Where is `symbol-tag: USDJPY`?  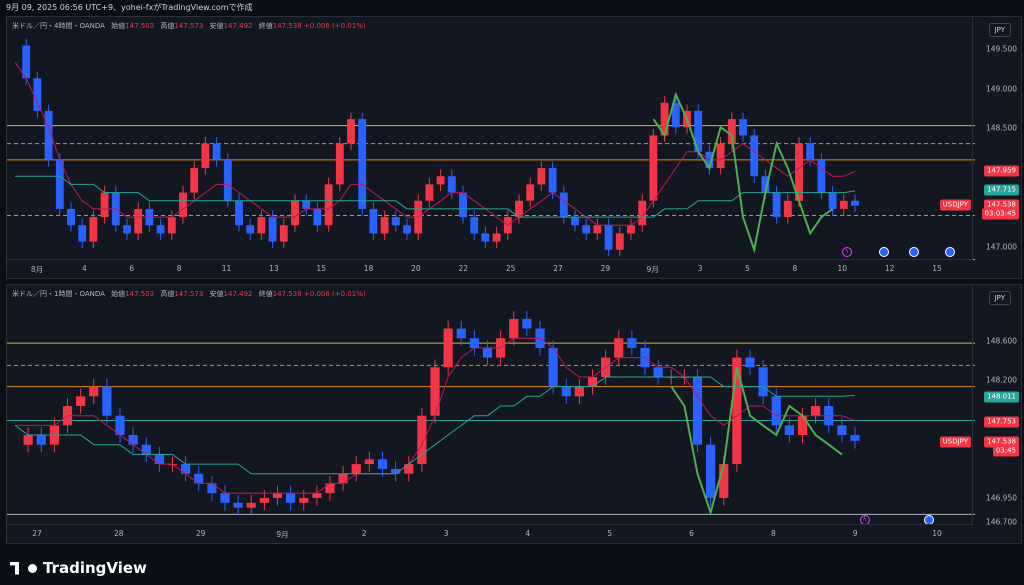
symbol-tag: USDJPY is located at coordinates (955, 205).